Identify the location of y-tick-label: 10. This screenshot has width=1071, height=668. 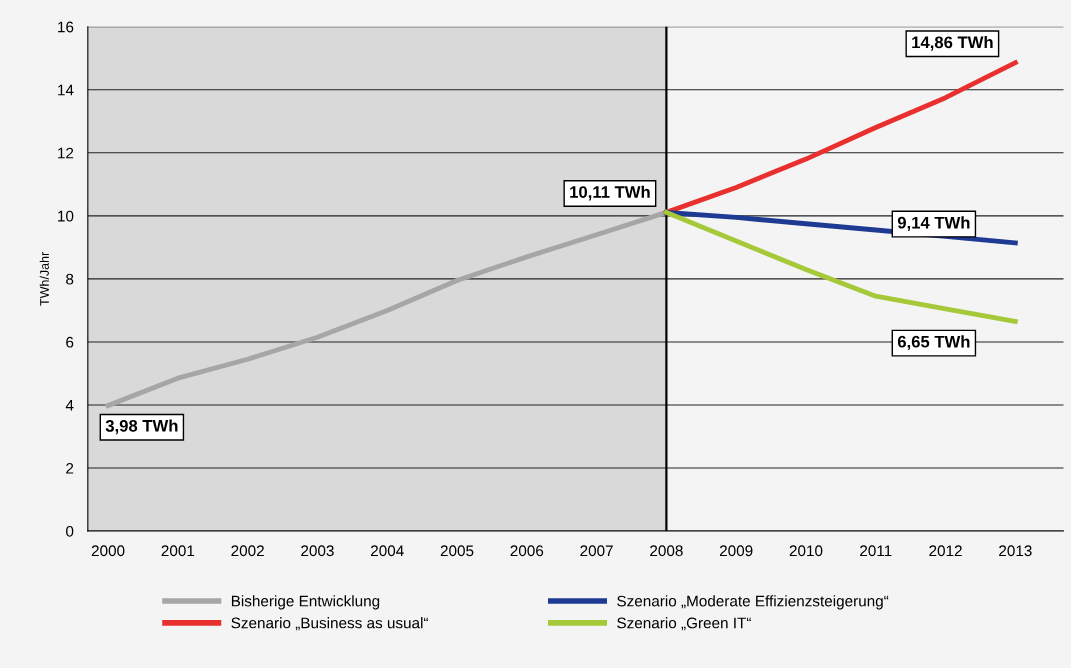
(66, 216).